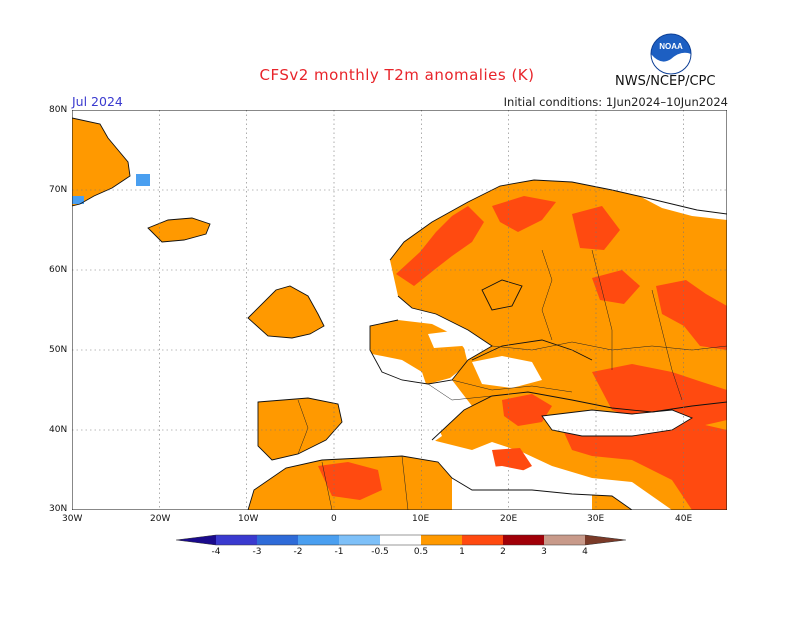  I want to click on colorbar-label-m05: -0.5, so click(380, 552).